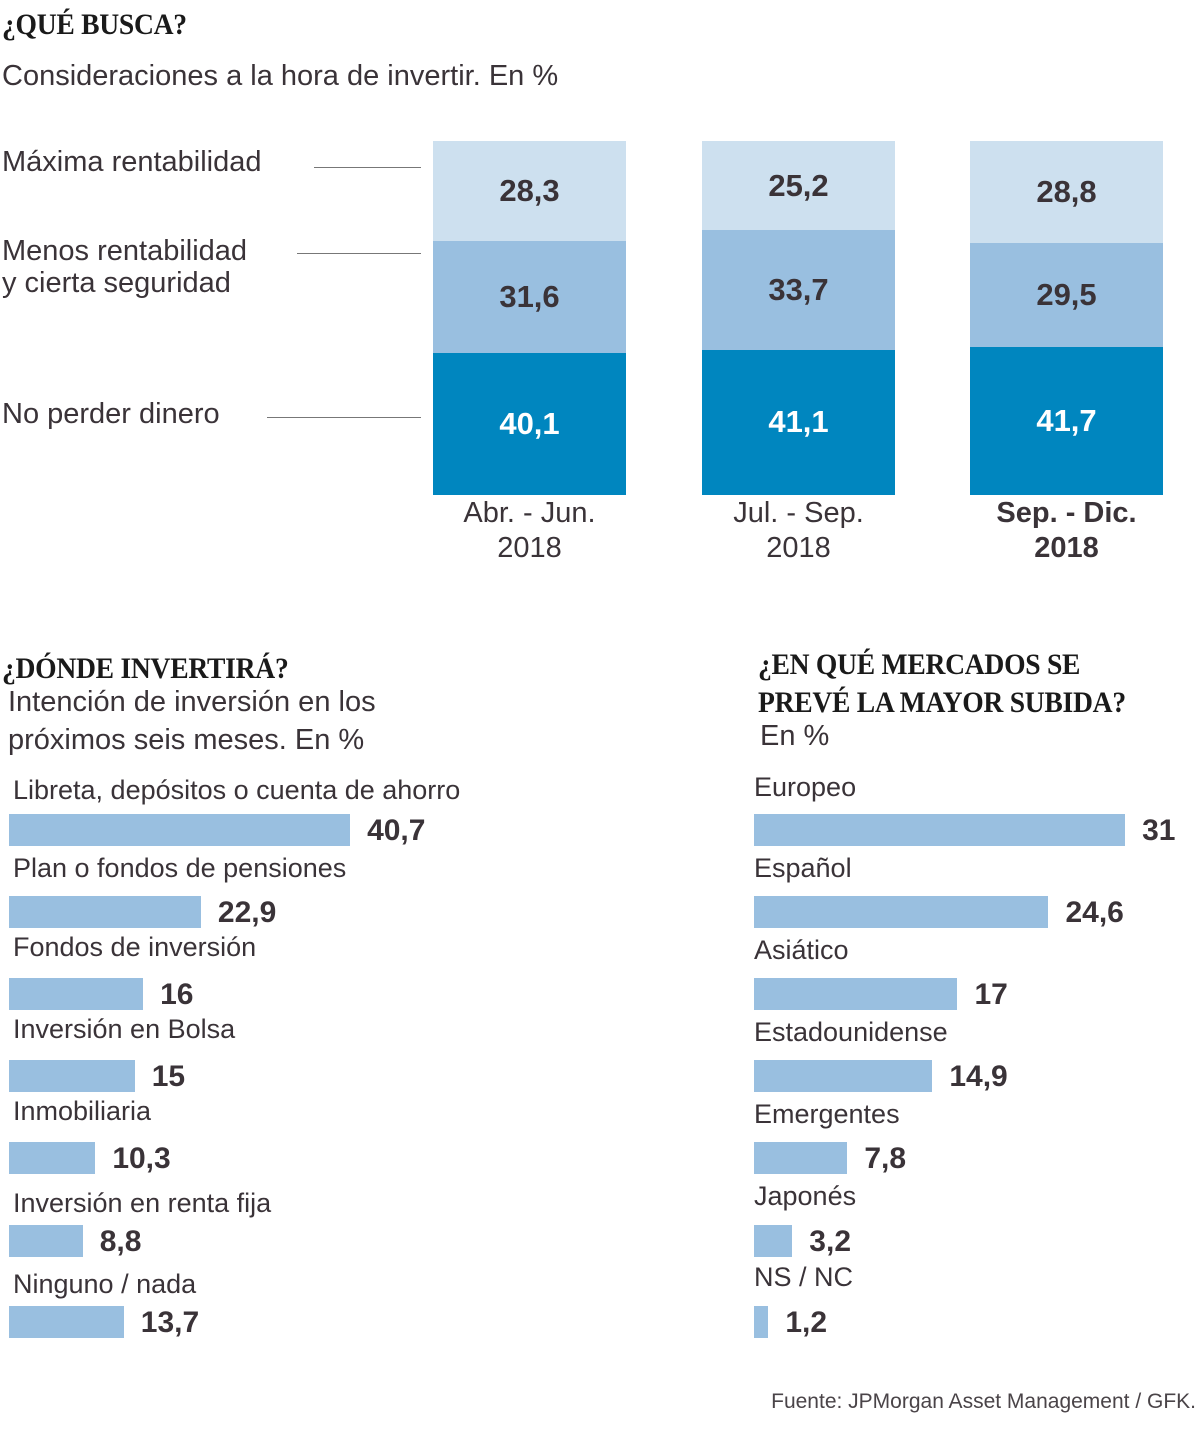  I want to click on legend-label: Menos rentabilidad y cierta seguridad, so click(124, 267).